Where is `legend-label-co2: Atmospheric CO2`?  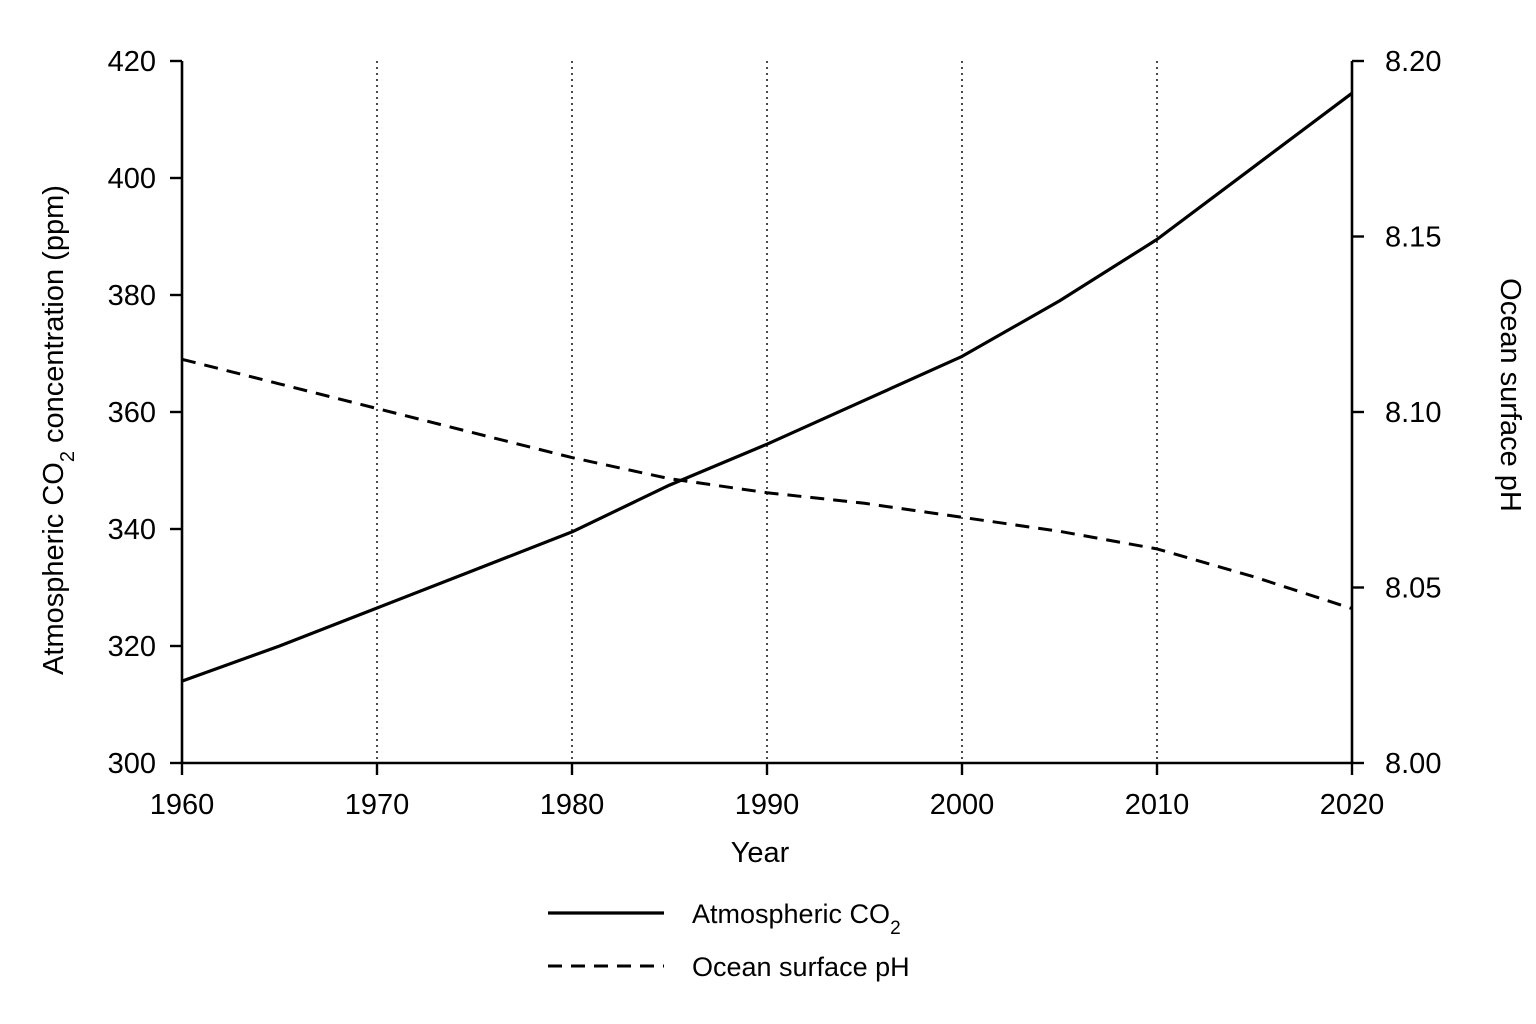 legend-label-co2: Atmospheric CO2 is located at coordinates (796, 919).